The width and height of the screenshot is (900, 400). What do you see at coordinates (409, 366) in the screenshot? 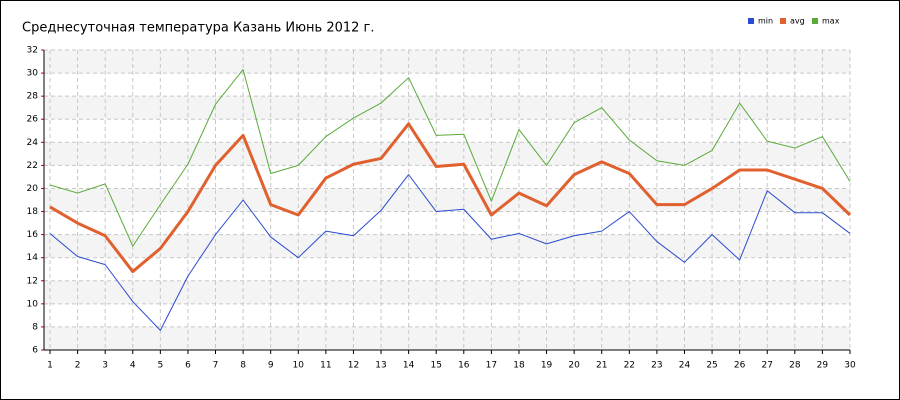
I see `x-tick-label: 14` at bounding box center [409, 366].